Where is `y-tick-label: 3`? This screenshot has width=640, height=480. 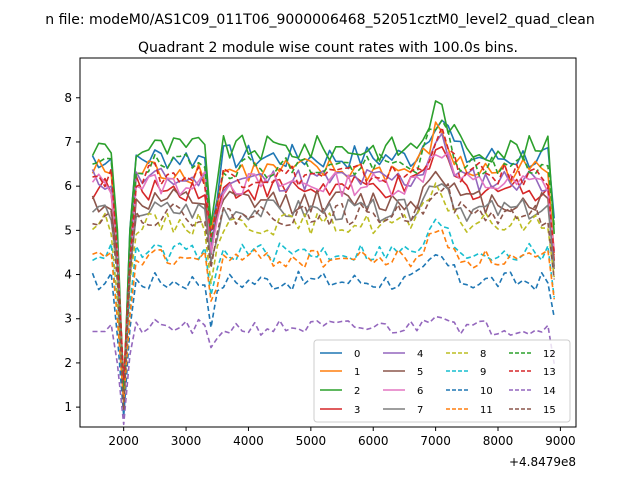
y-tick-label: 3 is located at coordinates (68, 319).